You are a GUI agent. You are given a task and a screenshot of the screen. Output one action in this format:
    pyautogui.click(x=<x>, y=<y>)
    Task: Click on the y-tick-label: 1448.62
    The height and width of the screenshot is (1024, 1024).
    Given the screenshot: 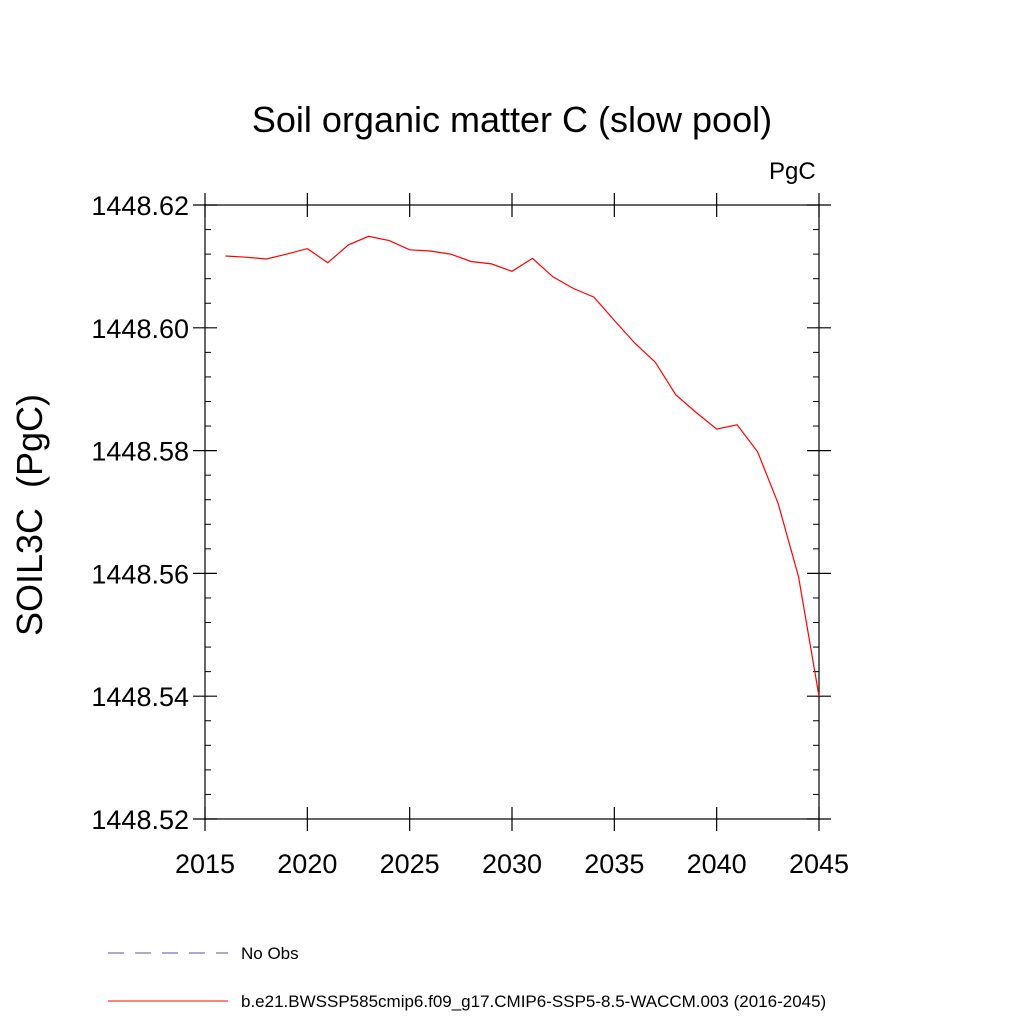 What is the action you would take?
    pyautogui.click(x=140, y=206)
    